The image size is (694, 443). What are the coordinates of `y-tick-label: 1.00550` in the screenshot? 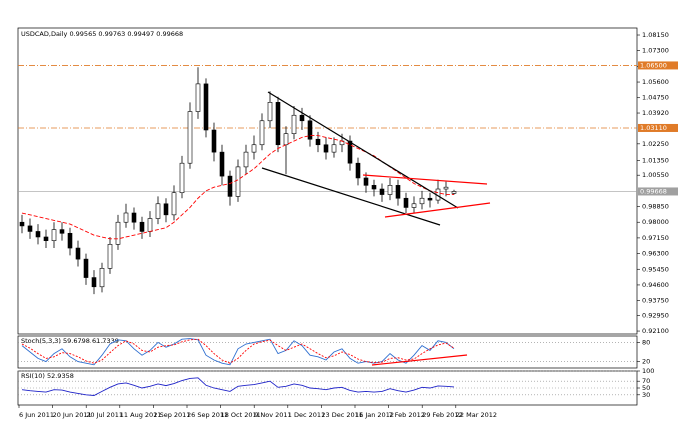 It's located at (655, 175).